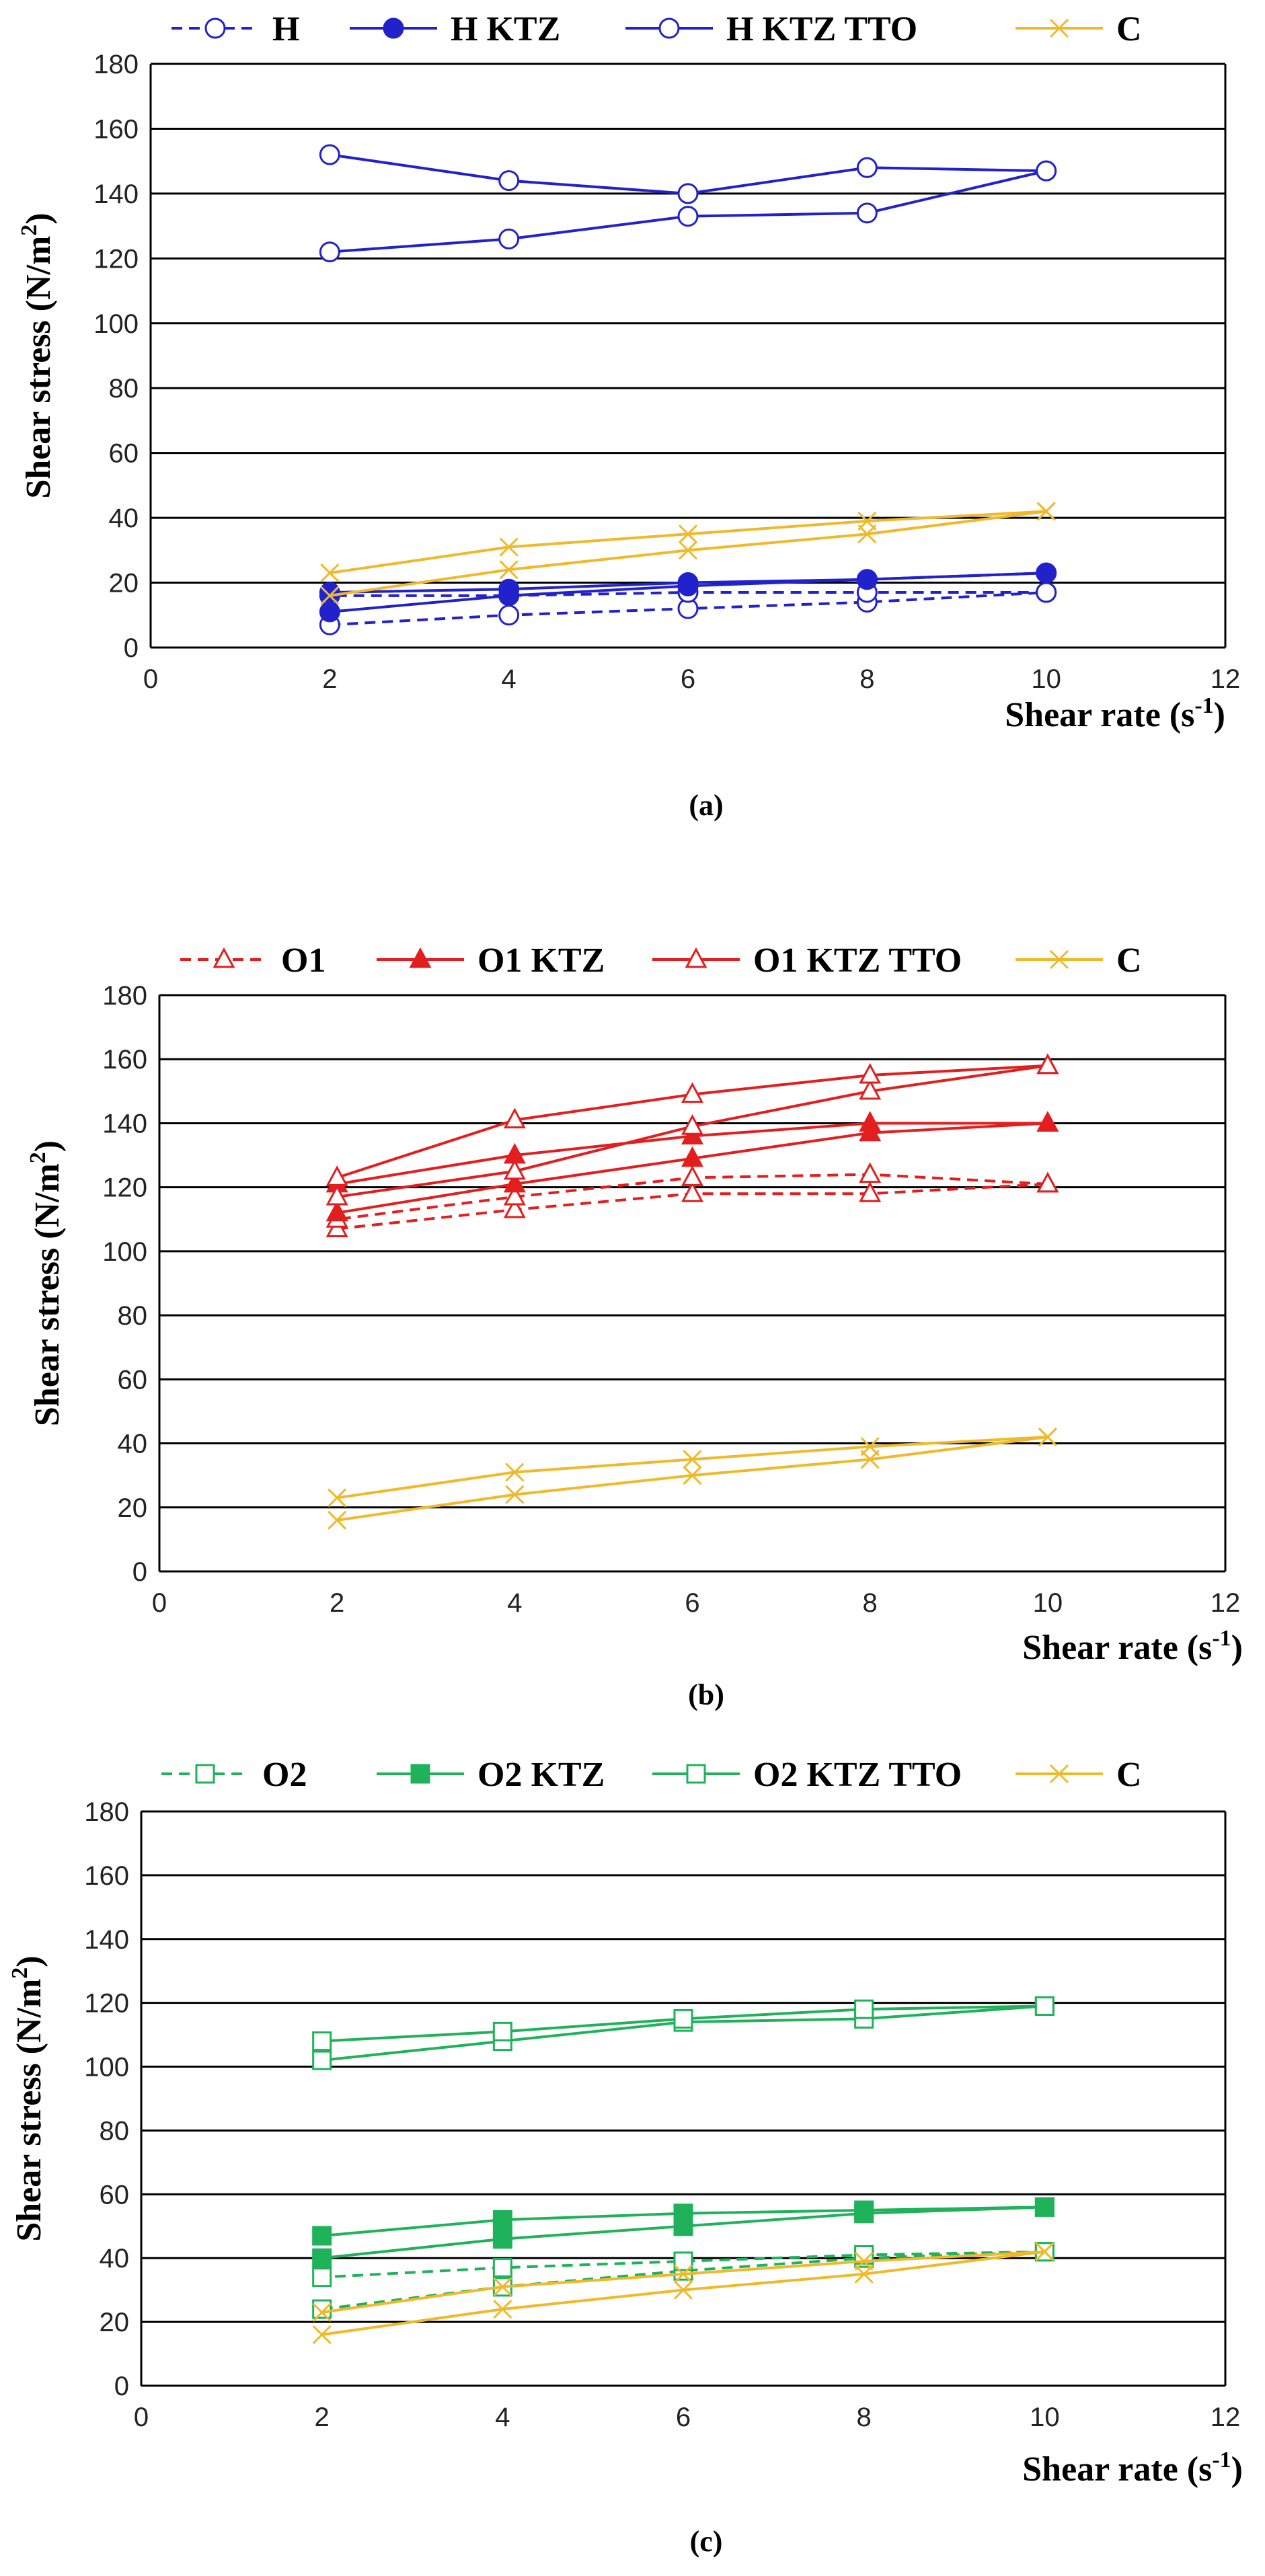 The height and width of the screenshot is (2576, 1265). What do you see at coordinates (133, 1316) in the screenshot?
I see `y-tick-label: 80` at bounding box center [133, 1316].